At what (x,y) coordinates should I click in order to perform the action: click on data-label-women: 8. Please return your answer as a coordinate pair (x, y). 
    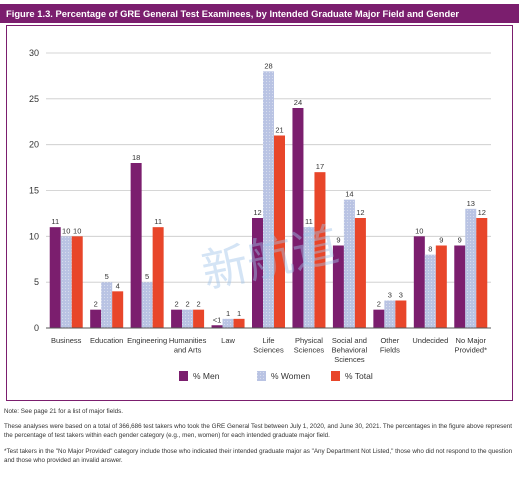
    Looking at the image, I should click on (430, 249).